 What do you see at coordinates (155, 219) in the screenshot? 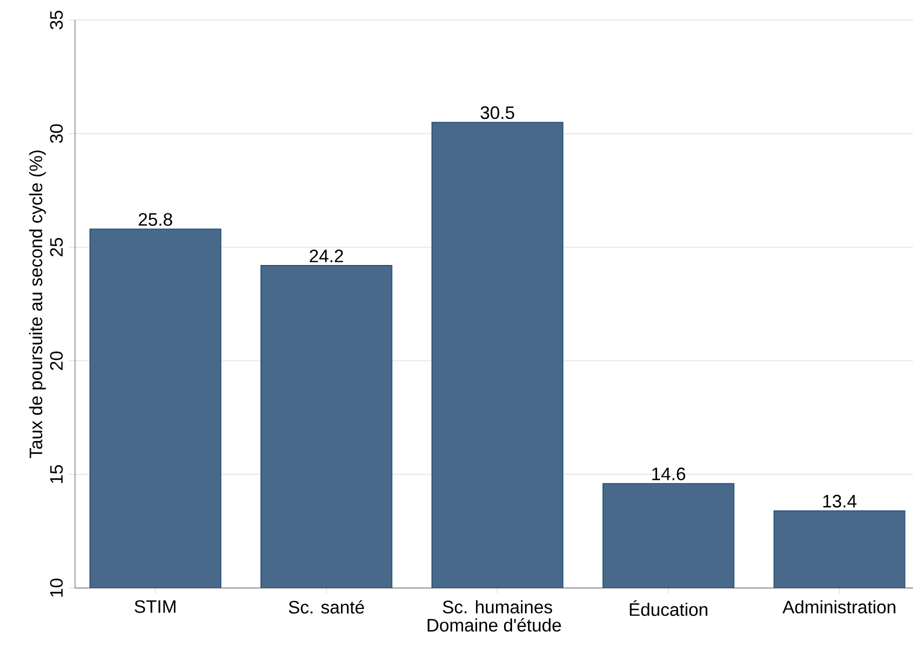
I see `data-label: 25.8` at bounding box center [155, 219].